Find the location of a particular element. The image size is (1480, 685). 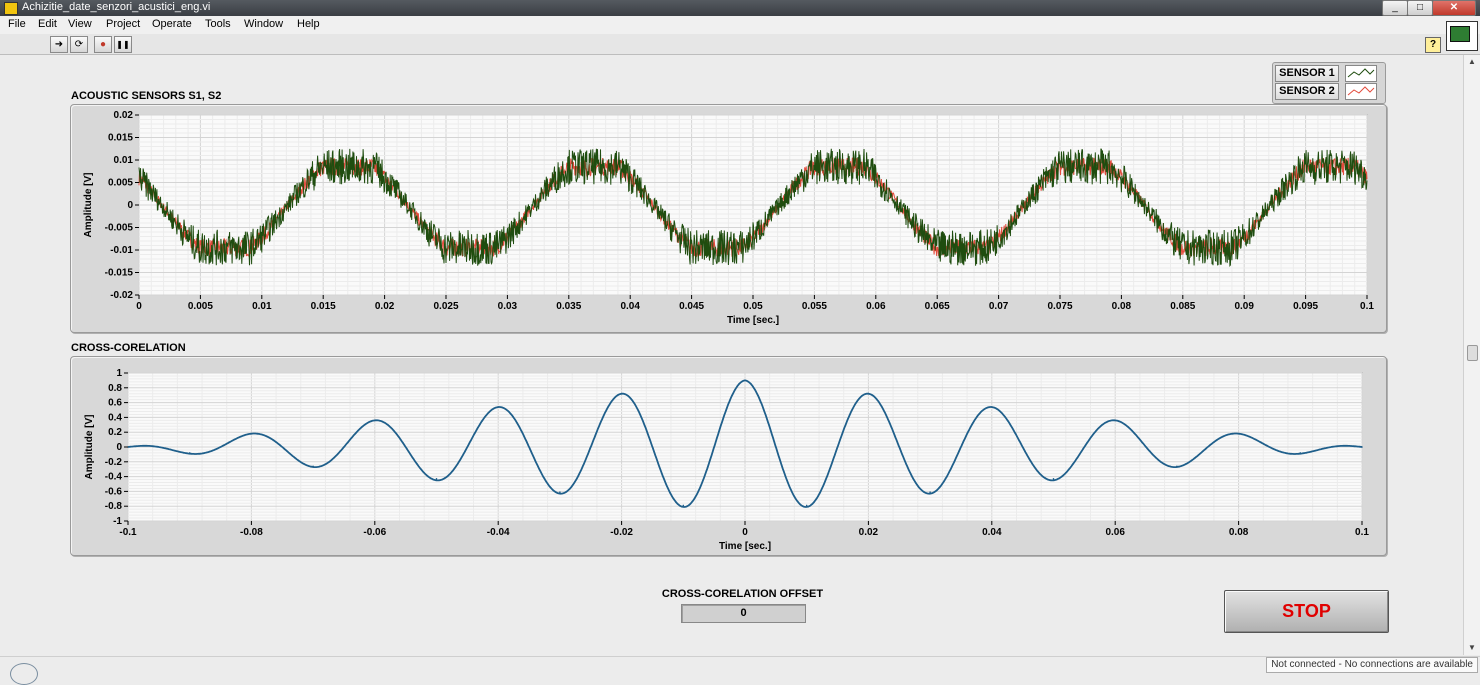

x-tick-label: 0.015 is located at coordinates (323, 306).